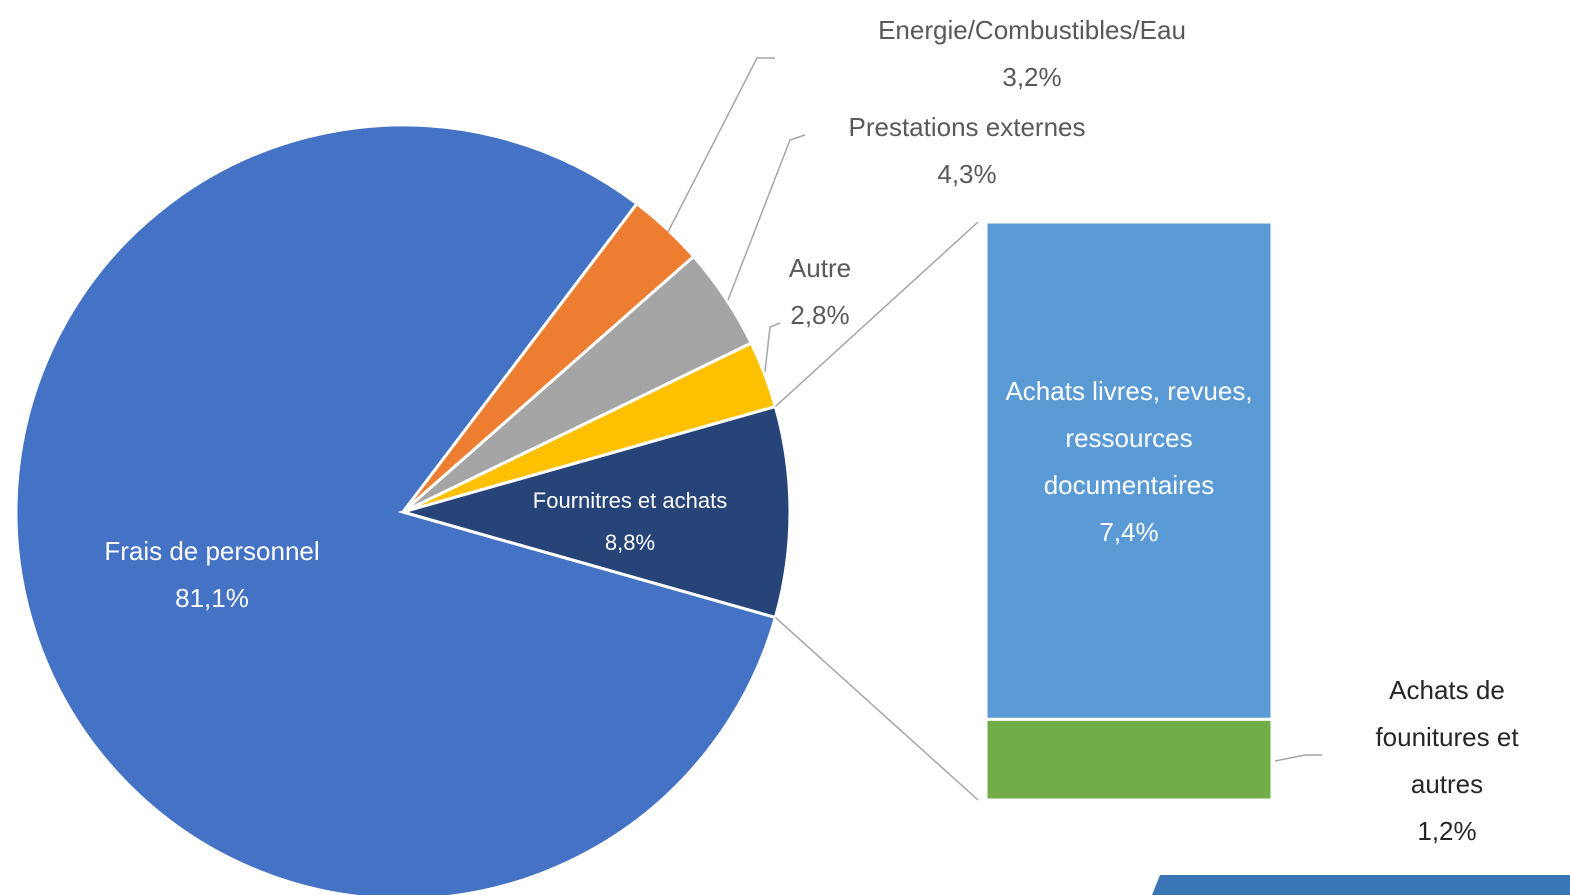  Describe the element at coordinates (1032, 54) in the screenshot. I see `slice-label: Energie/Combustibles/Eau 3,2%` at that location.